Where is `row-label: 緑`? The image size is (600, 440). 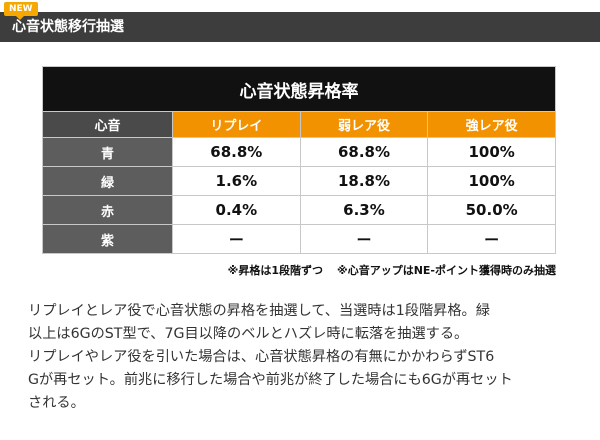
row-label: 緑 is located at coordinates (107, 181).